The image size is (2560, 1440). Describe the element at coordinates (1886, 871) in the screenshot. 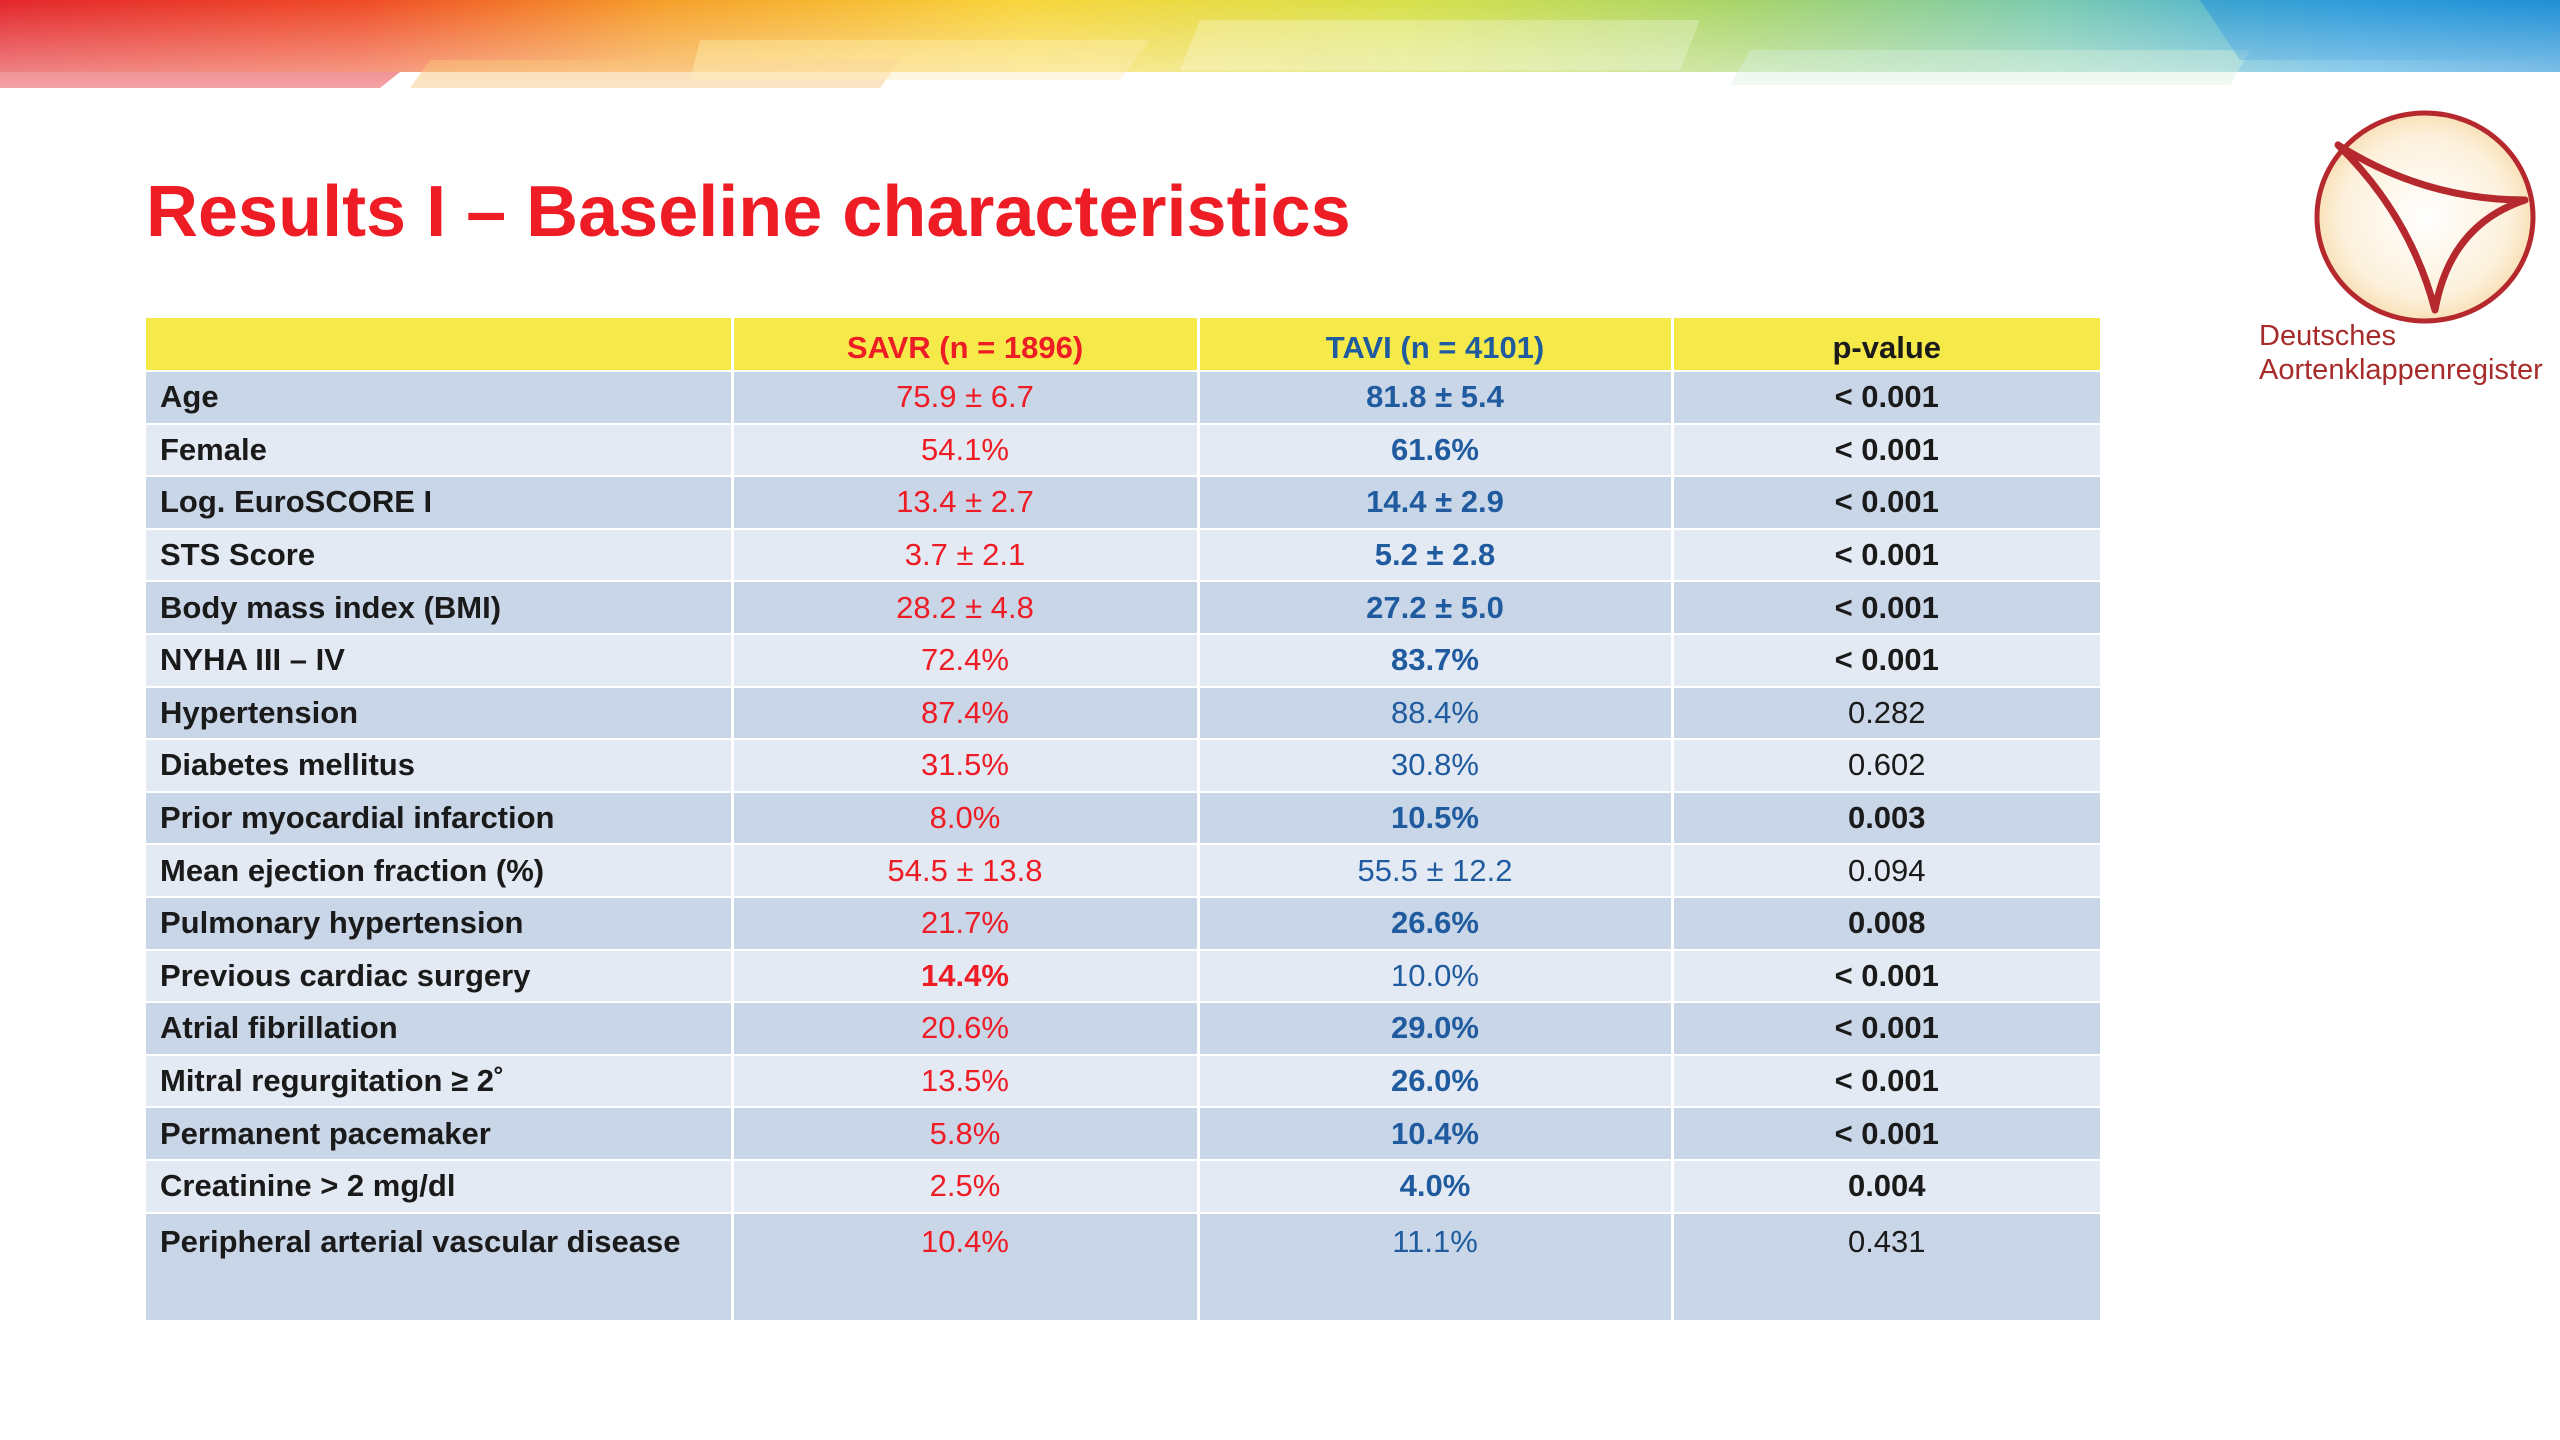

I see `p-value: 0.094` at that location.